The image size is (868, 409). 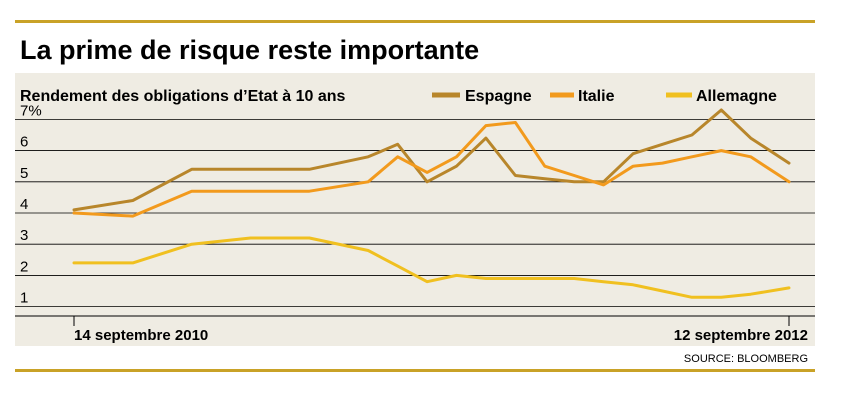 What do you see at coordinates (741, 335) in the screenshot?
I see `x-label-end: 12 septembre 2012` at bounding box center [741, 335].